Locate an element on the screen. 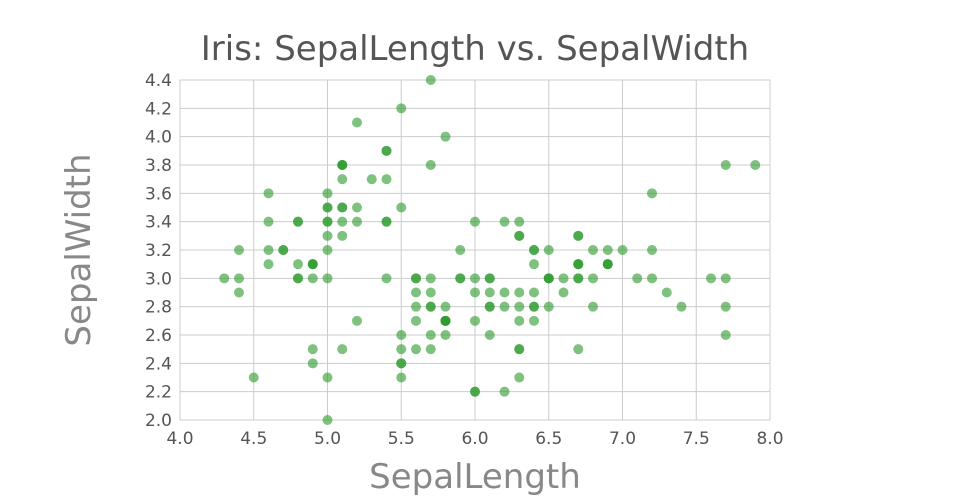  y-tick-label: 2.6 is located at coordinates (158, 336).